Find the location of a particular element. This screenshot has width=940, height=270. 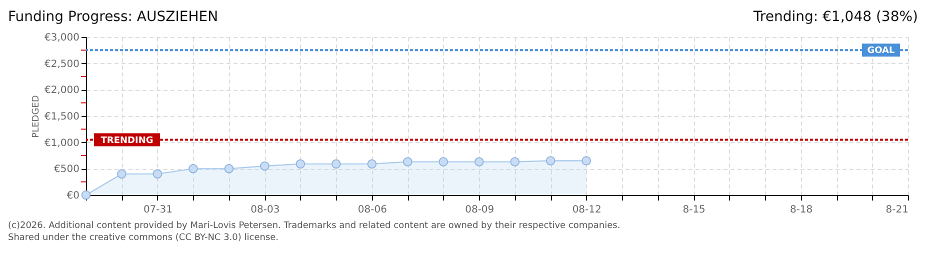

chart-title: Funding Progress: AUSZIEHEN is located at coordinates (113, 17).